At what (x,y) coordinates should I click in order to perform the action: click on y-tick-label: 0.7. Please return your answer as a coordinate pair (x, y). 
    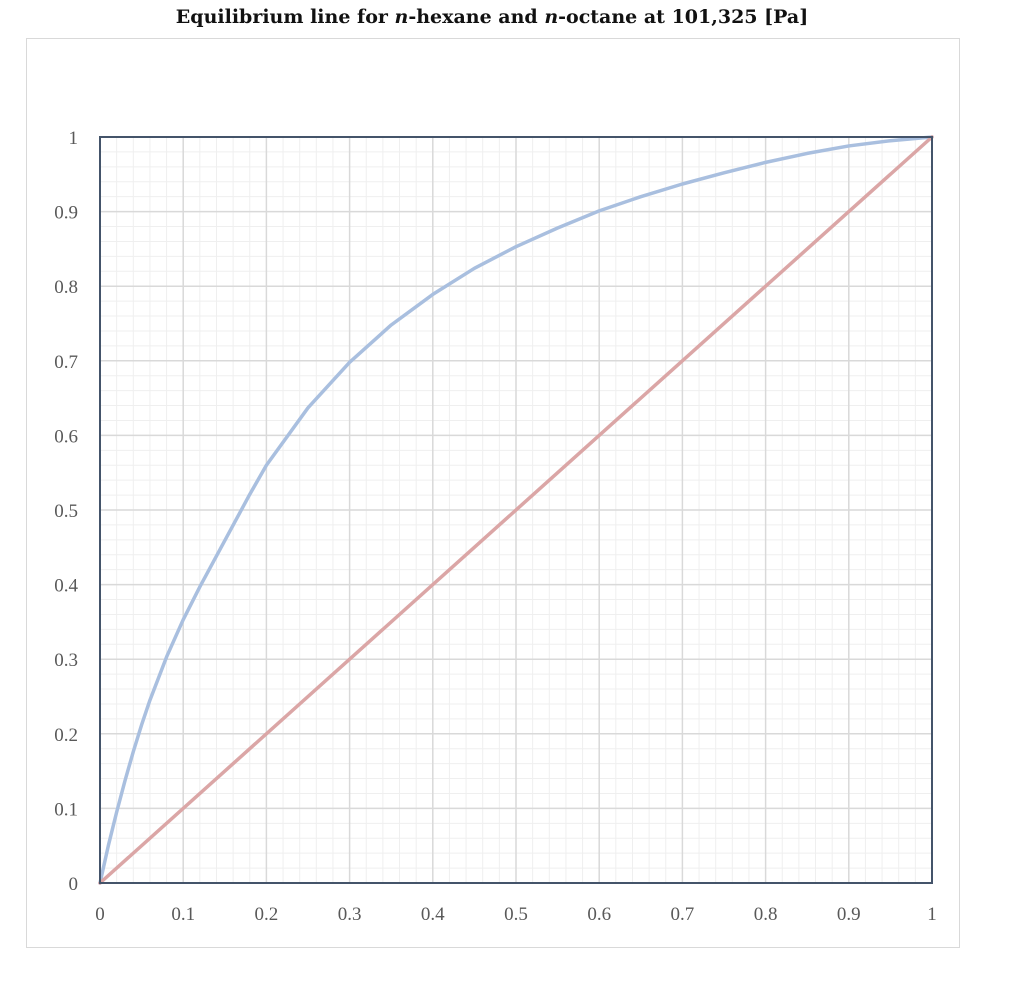
    Looking at the image, I should click on (66, 362).